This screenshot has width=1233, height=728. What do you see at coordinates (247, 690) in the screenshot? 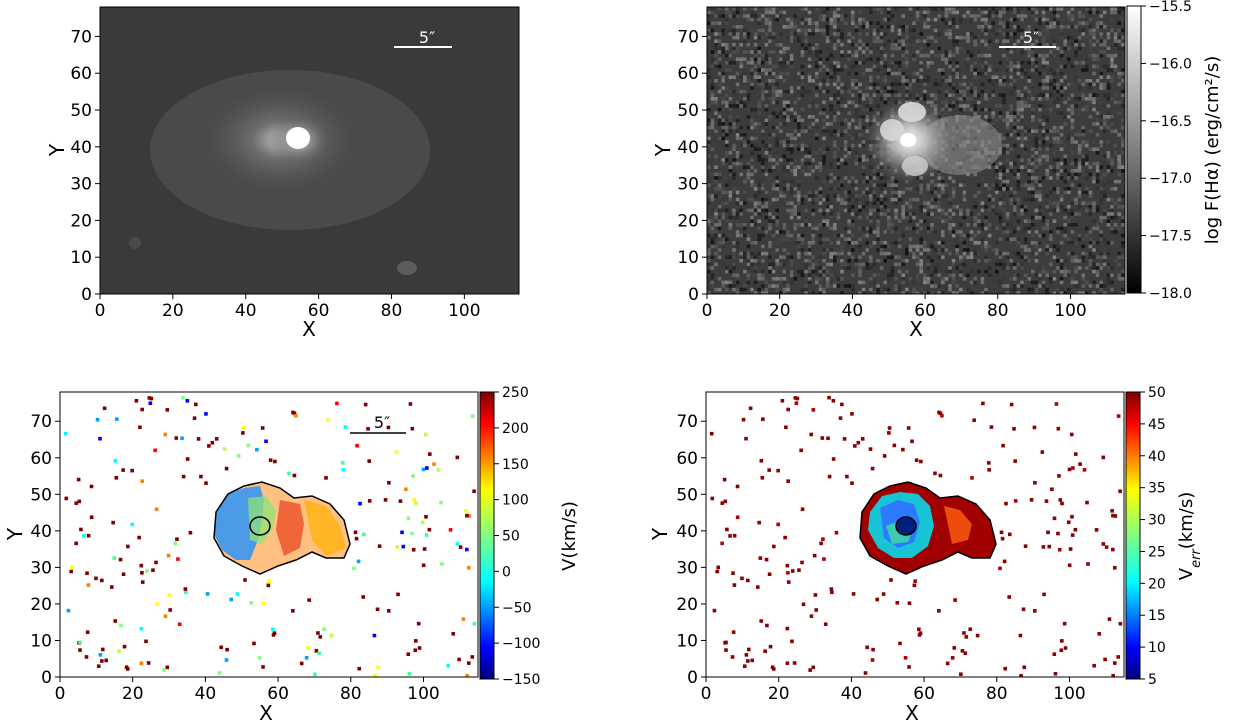
I see `p2-x-ticks: 0 20 40 60 80 100` at bounding box center [247, 690].